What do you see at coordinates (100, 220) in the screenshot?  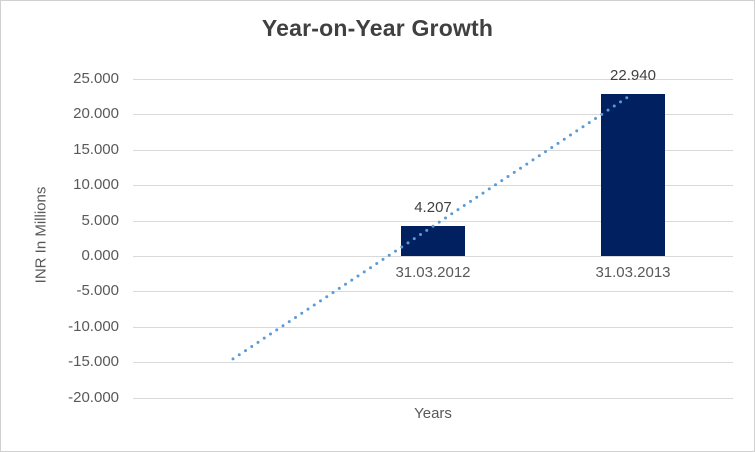 I see `y-tick-label: 5.000` at bounding box center [100, 220].